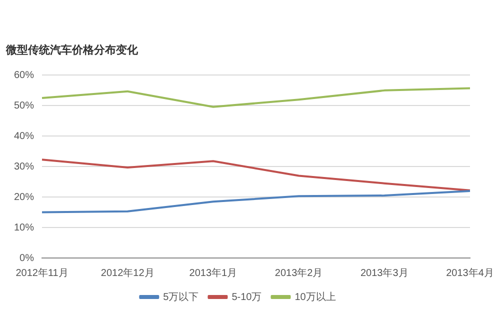 Image resolution: width=500 pixels, height=332 pixels. What do you see at coordinates (24, 75) in the screenshot?
I see `y-tick-label: 60%` at bounding box center [24, 75].